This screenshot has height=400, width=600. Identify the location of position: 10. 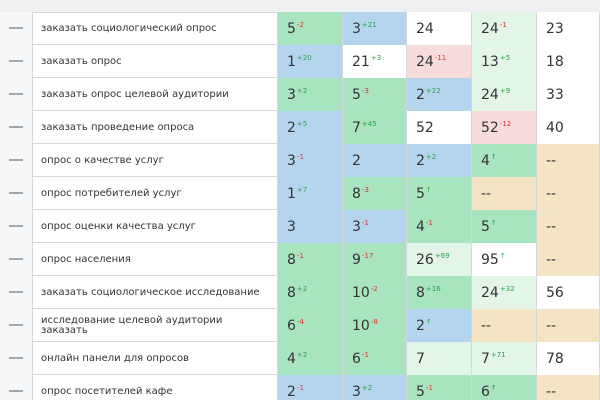
(361, 292).